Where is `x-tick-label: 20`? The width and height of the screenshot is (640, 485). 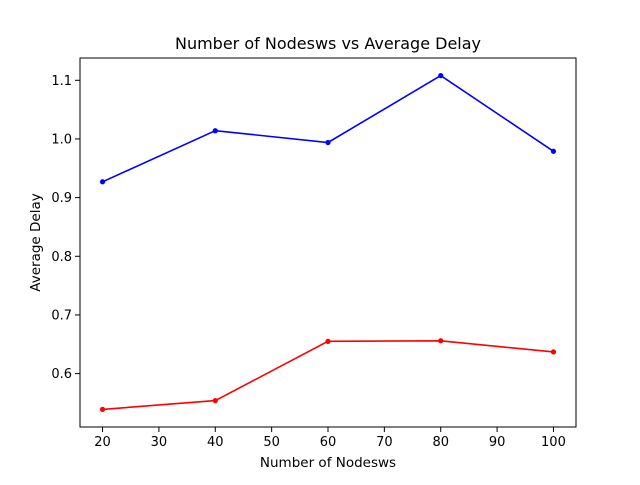
x-tick-label: 20 is located at coordinates (102, 442).